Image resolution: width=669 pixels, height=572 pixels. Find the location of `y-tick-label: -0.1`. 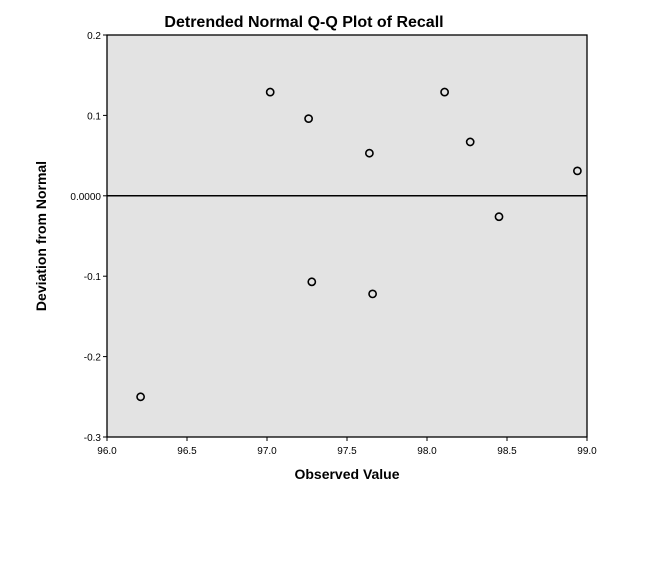

y-tick-label: -0.1 is located at coordinates (93, 277).